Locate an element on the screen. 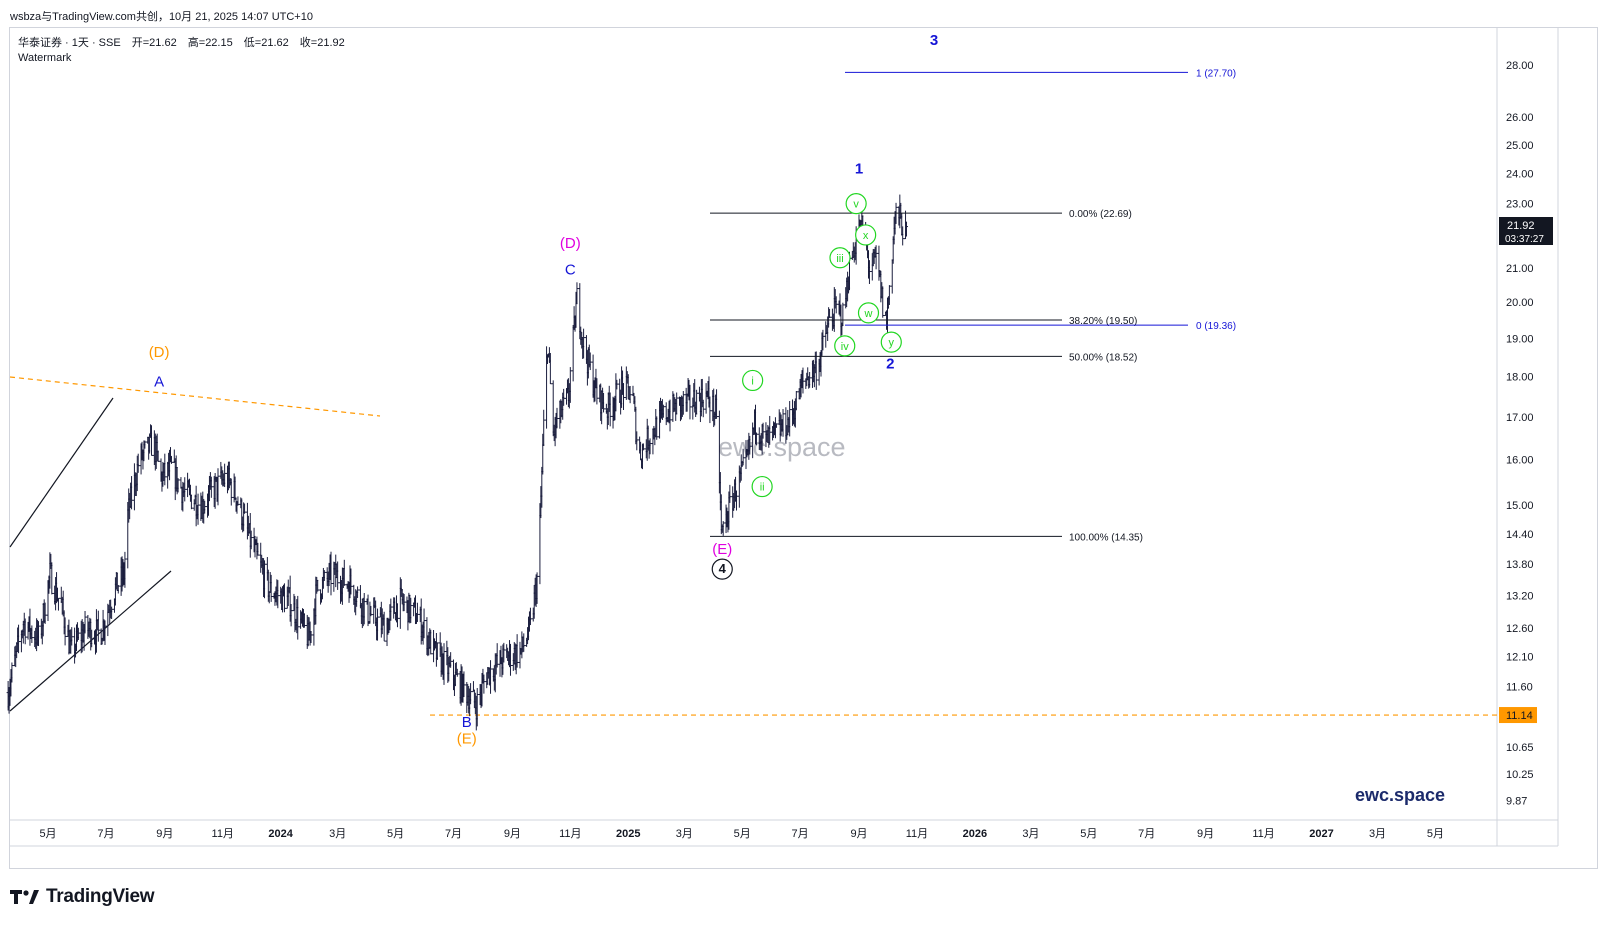  time-axis-tick: 2027 is located at coordinates (1321, 834).